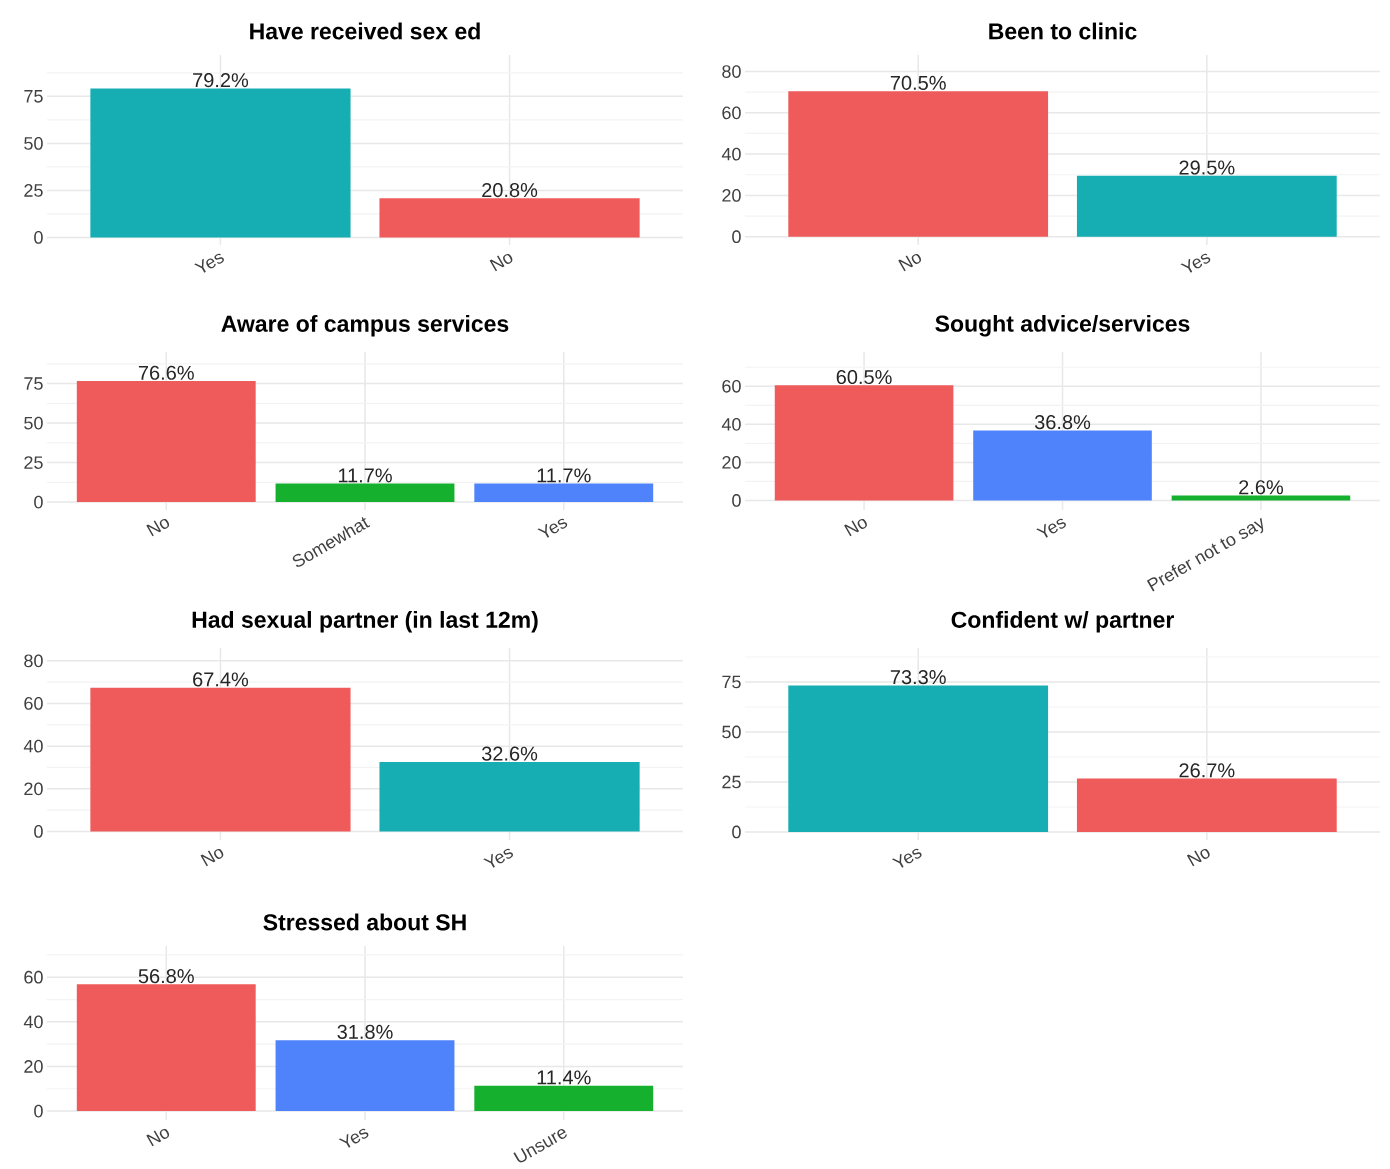  I want to click on data-label: 79.2%, so click(221, 80).